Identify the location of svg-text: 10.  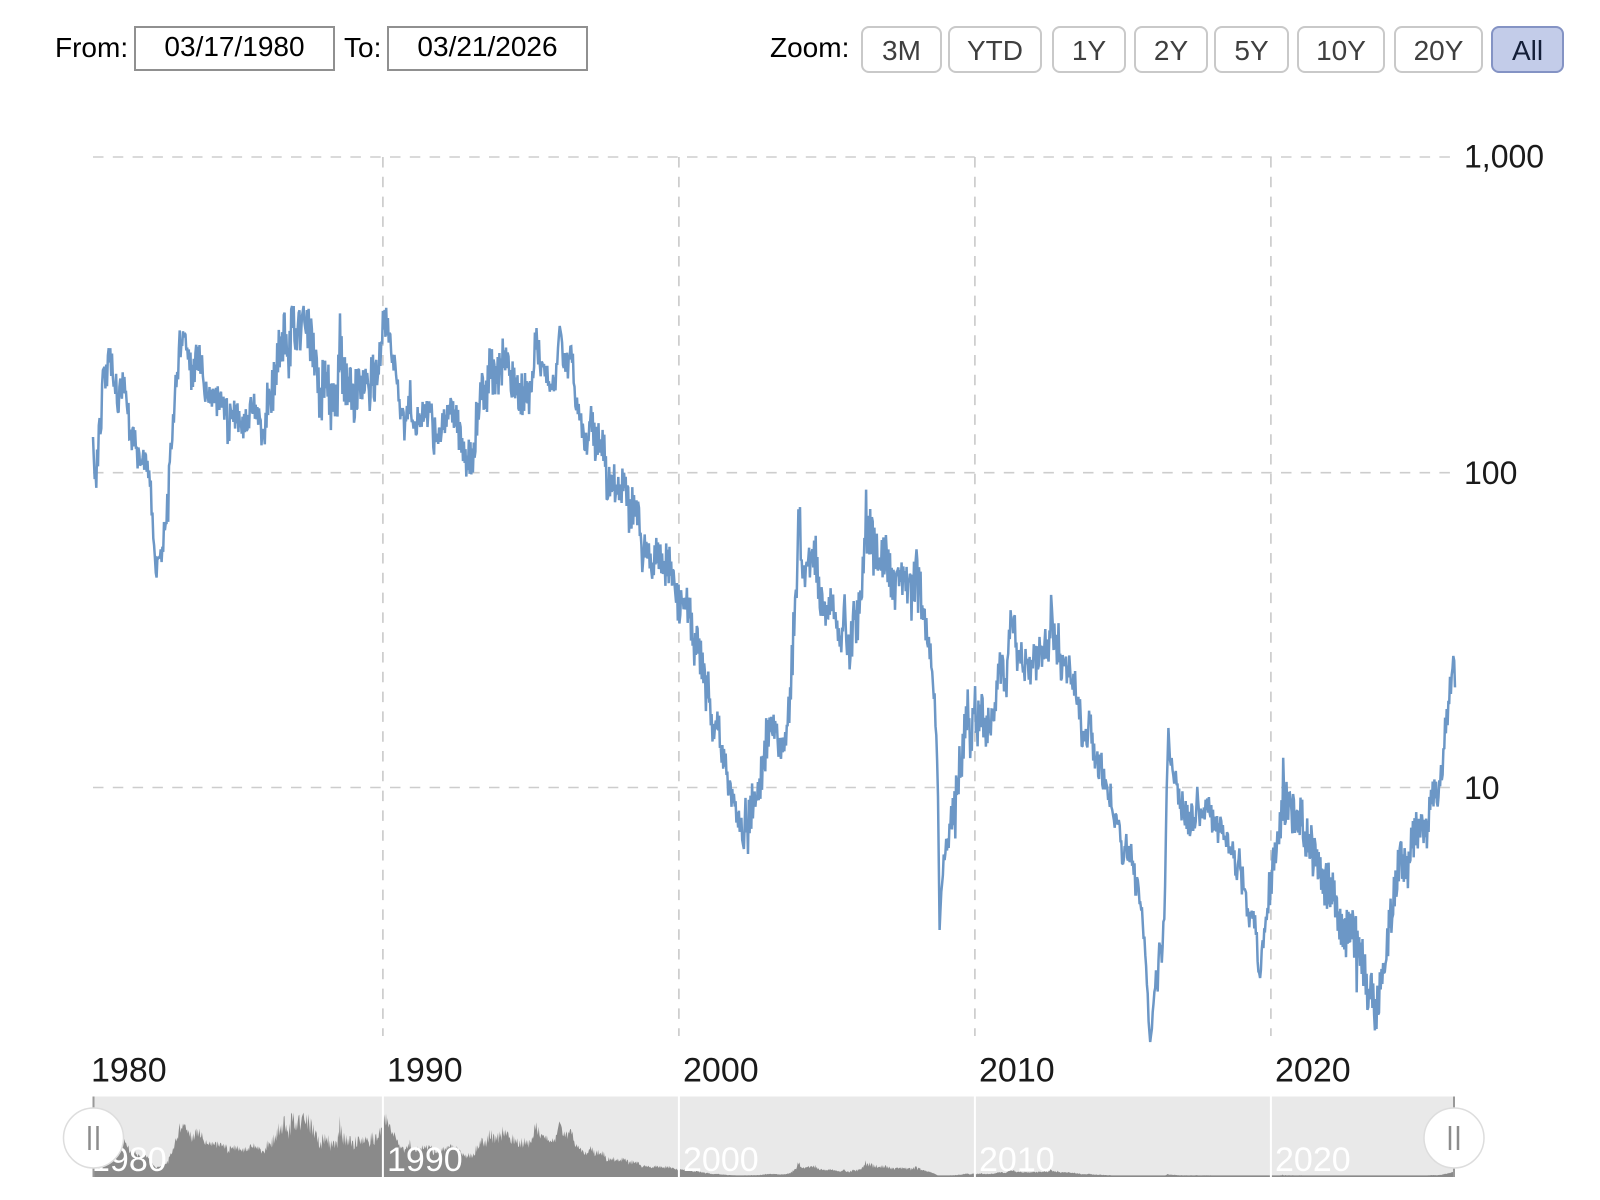
(1482, 788).